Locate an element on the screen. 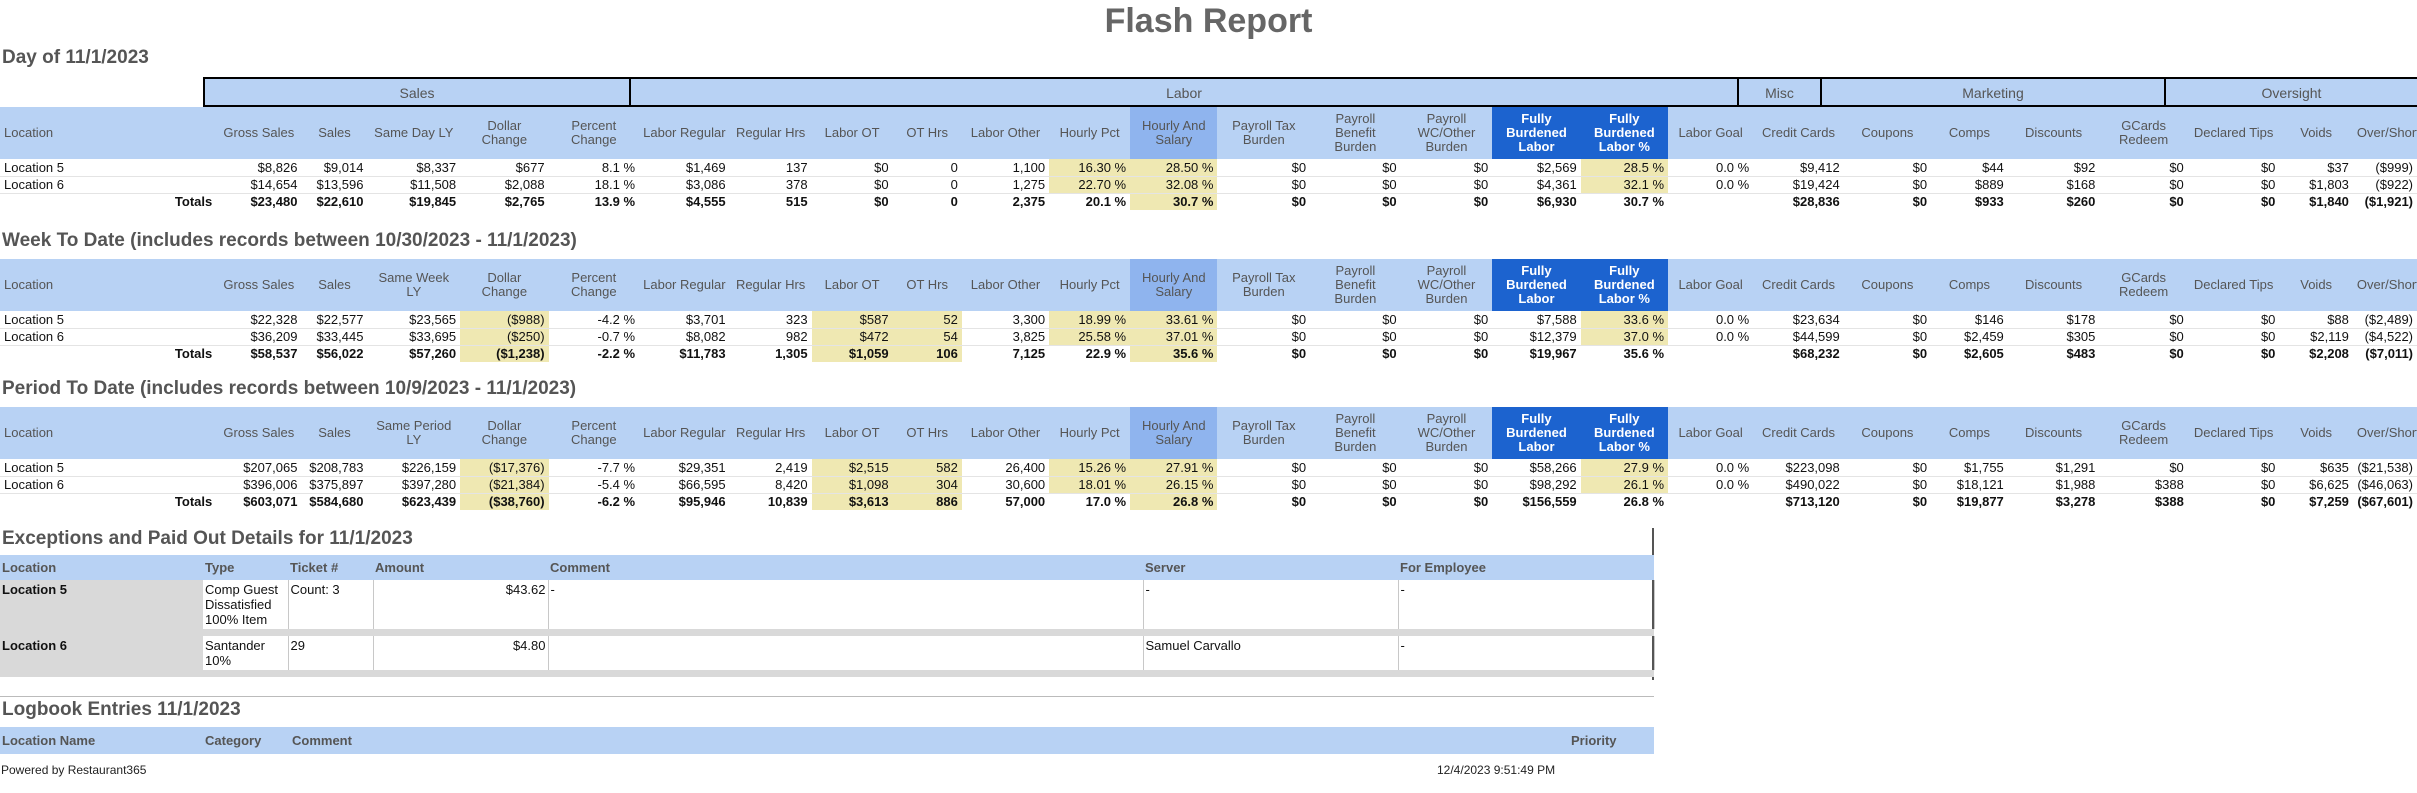 This screenshot has width=2417, height=793. column-header-ot-hrs: OT Hrs is located at coordinates (927, 133).